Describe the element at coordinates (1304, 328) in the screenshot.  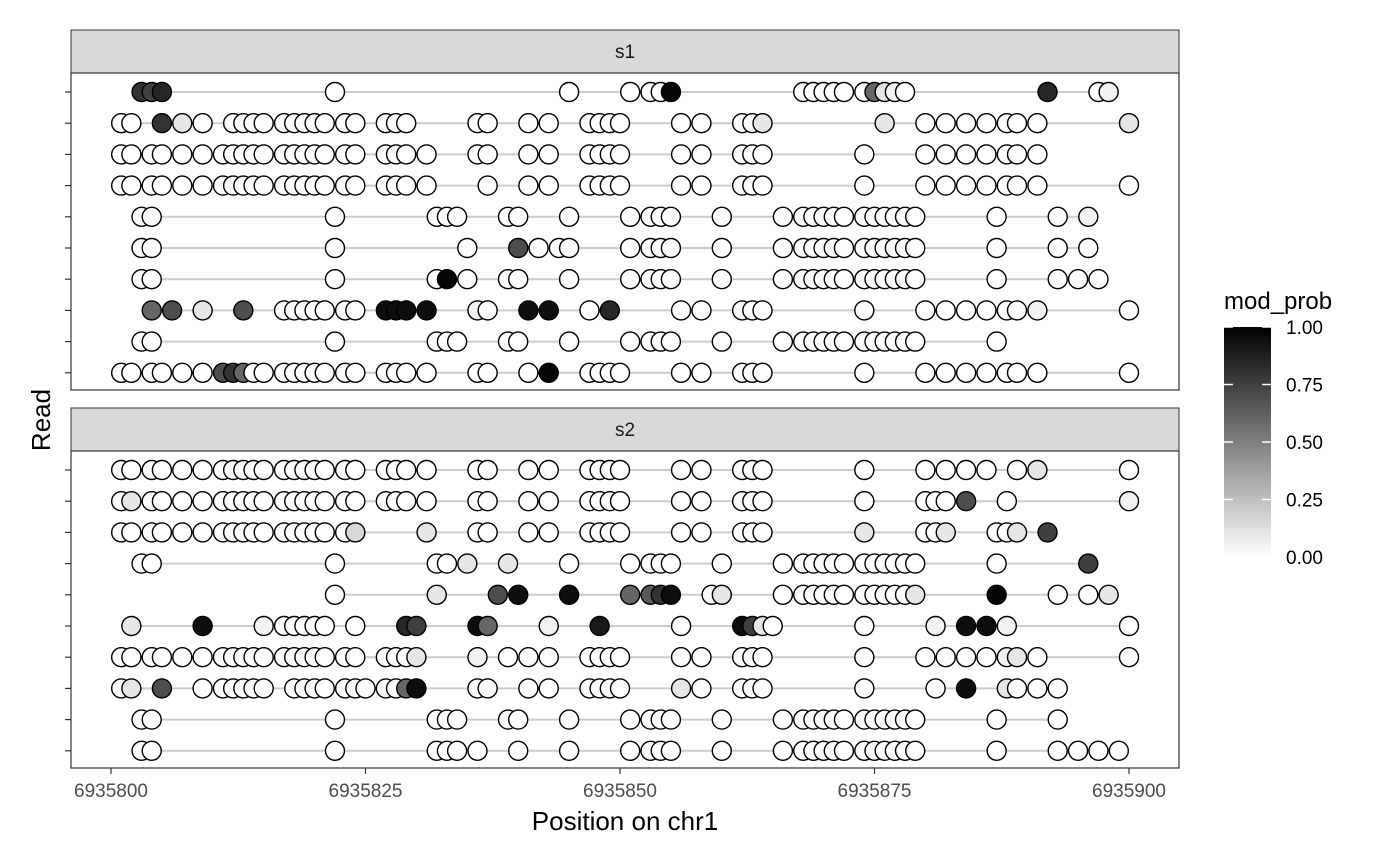
I see `legend-label: 1.00` at that location.